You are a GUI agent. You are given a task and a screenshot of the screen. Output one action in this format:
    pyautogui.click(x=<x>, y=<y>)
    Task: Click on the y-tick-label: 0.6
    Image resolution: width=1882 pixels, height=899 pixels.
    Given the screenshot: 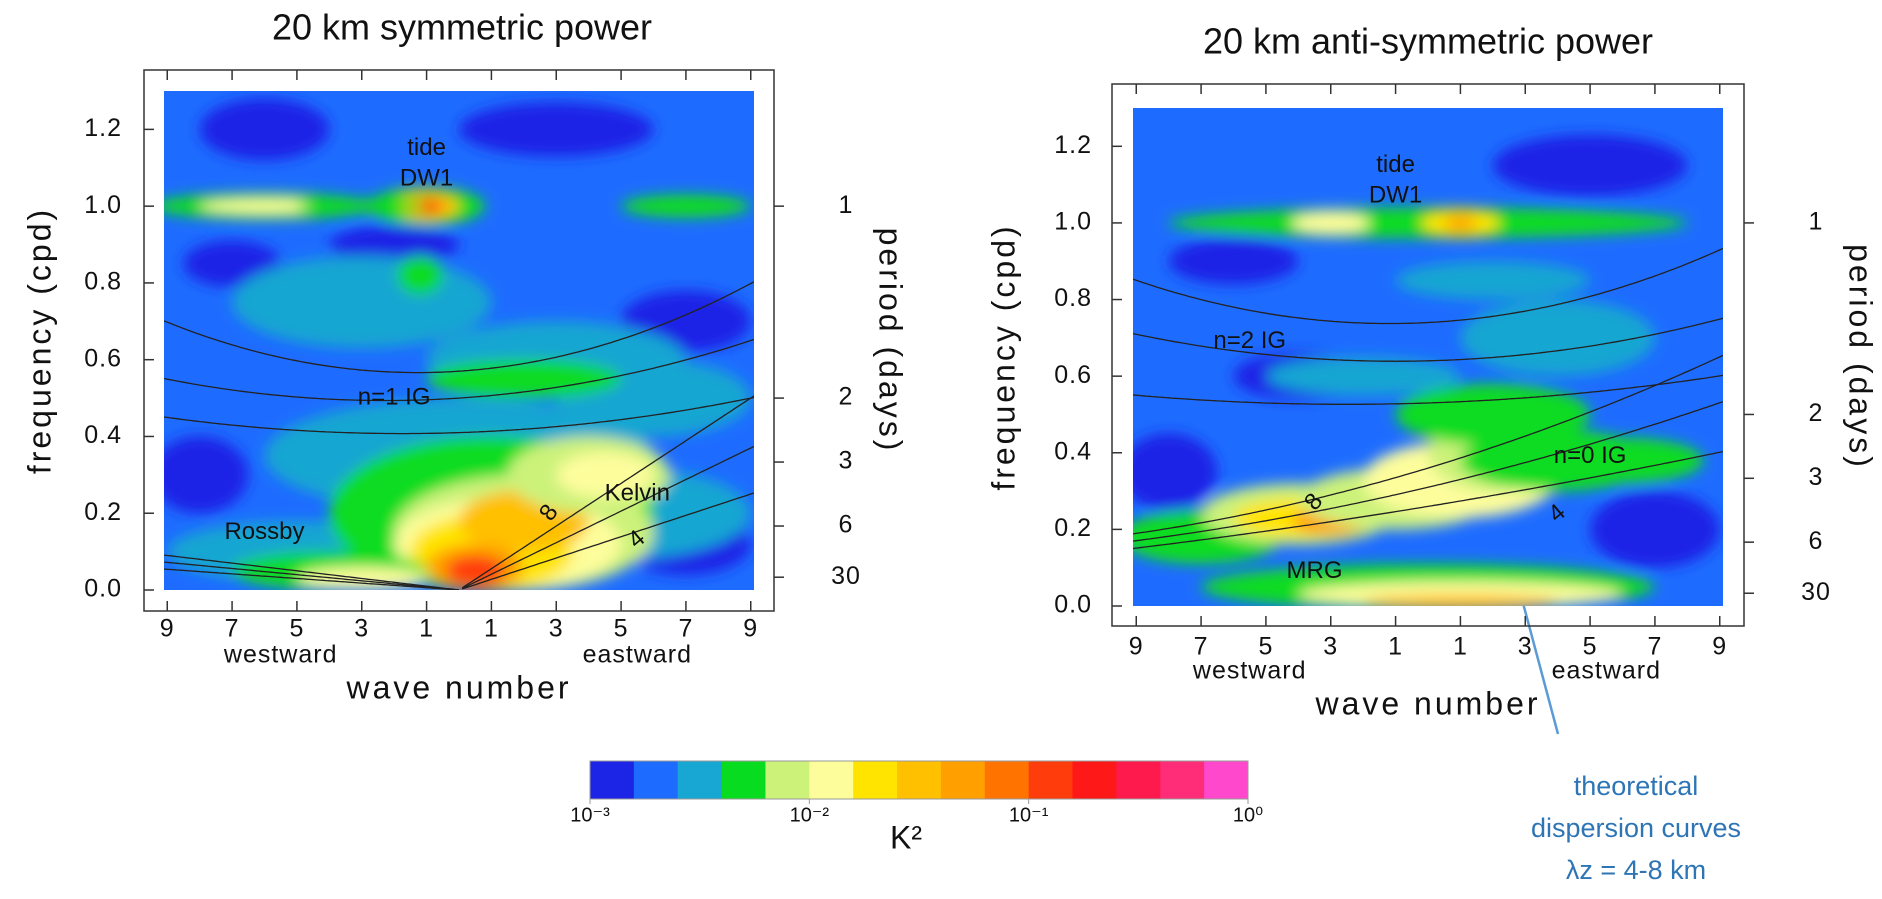 What is the action you would take?
    pyautogui.click(x=1073, y=375)
    